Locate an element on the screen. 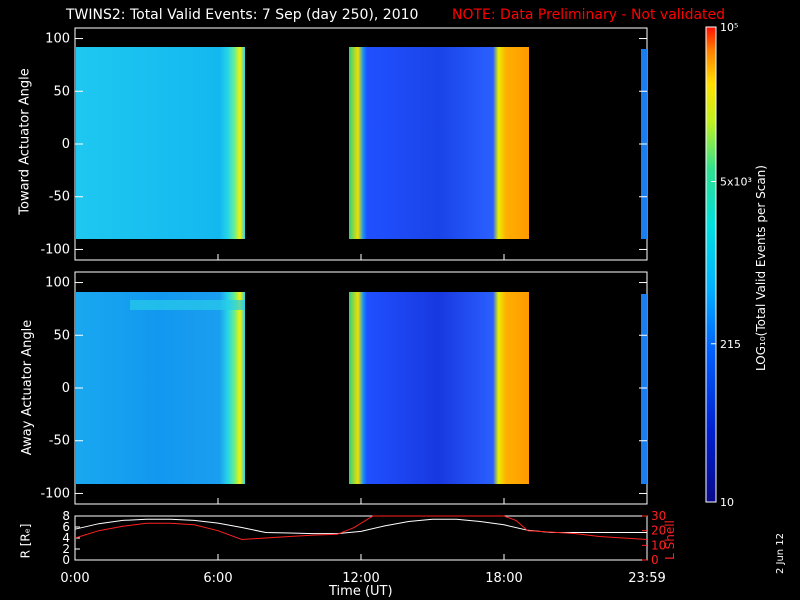  preliminary-note: NOTE: Data Preliminary - Not validated is located at coordinates (589, 15).